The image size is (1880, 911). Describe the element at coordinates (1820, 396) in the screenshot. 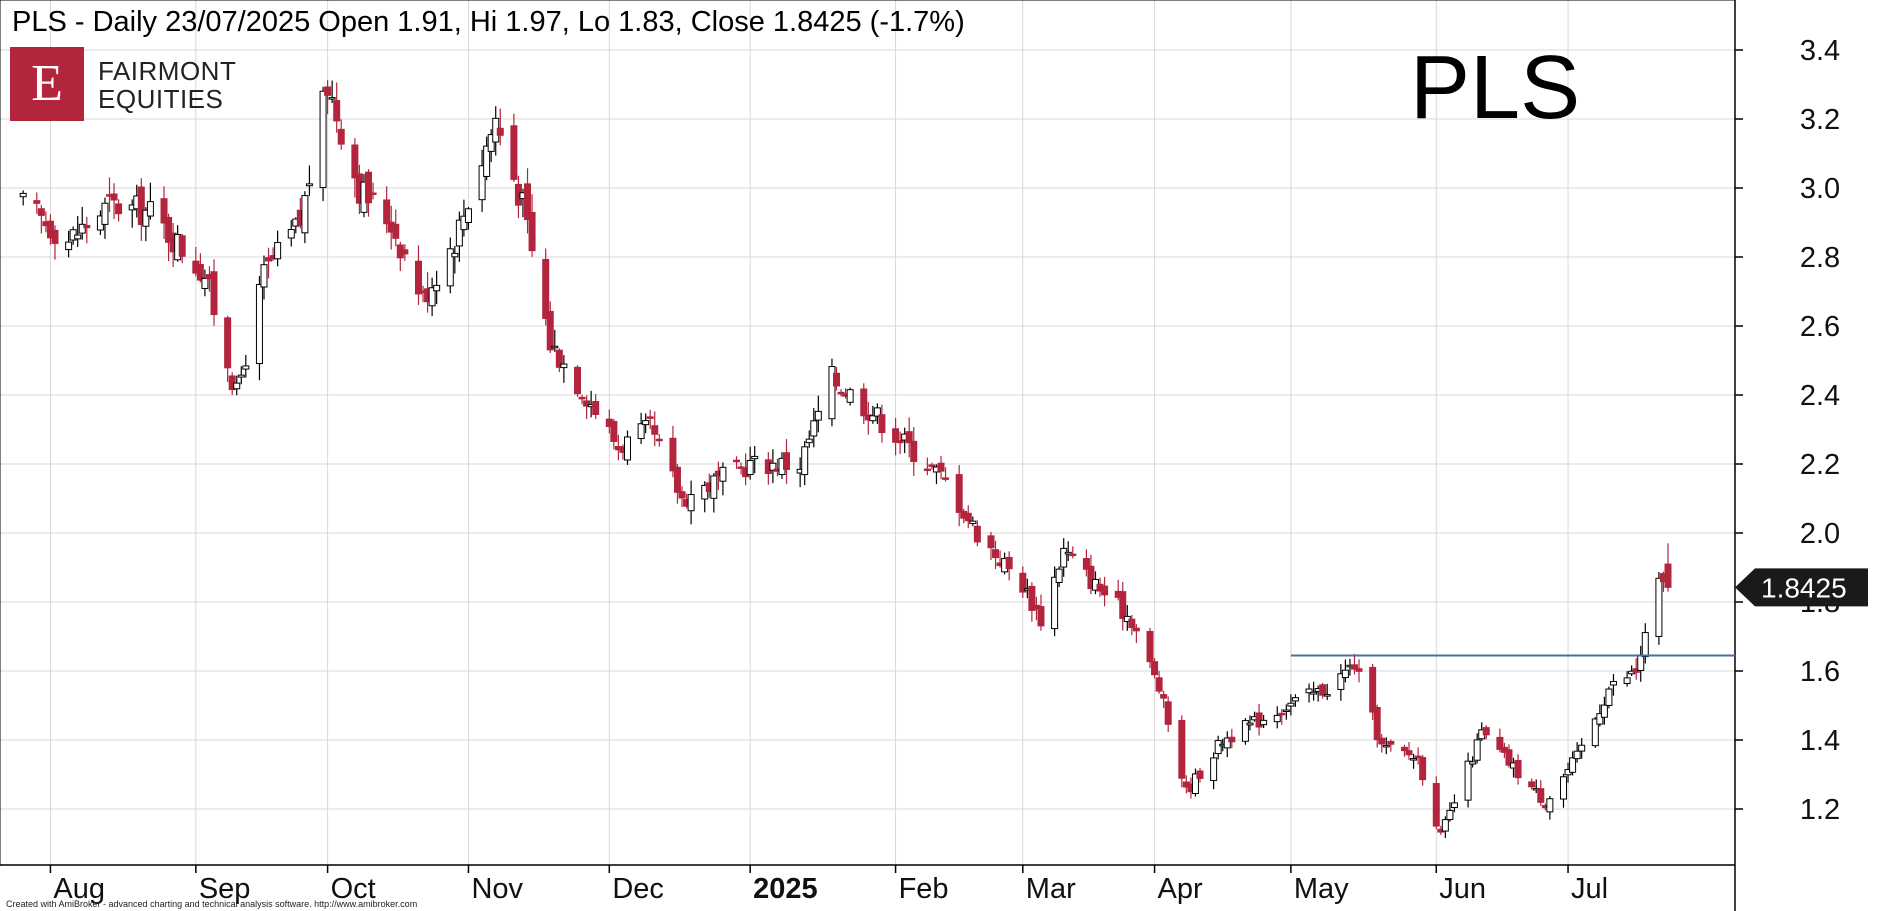

I see `y-tick-label: 2.4` at that location.